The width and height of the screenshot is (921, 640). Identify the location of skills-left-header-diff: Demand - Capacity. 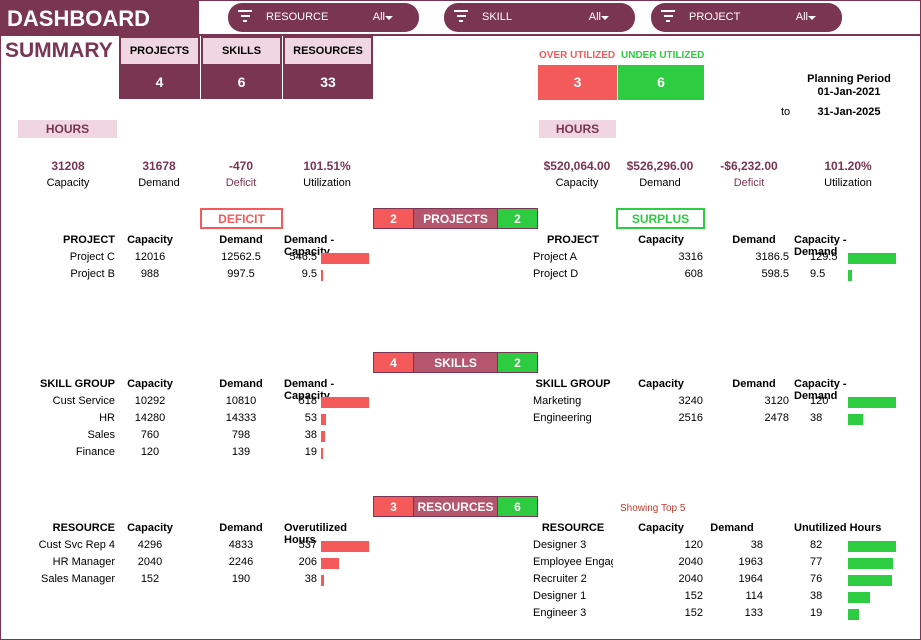
(309, 390).